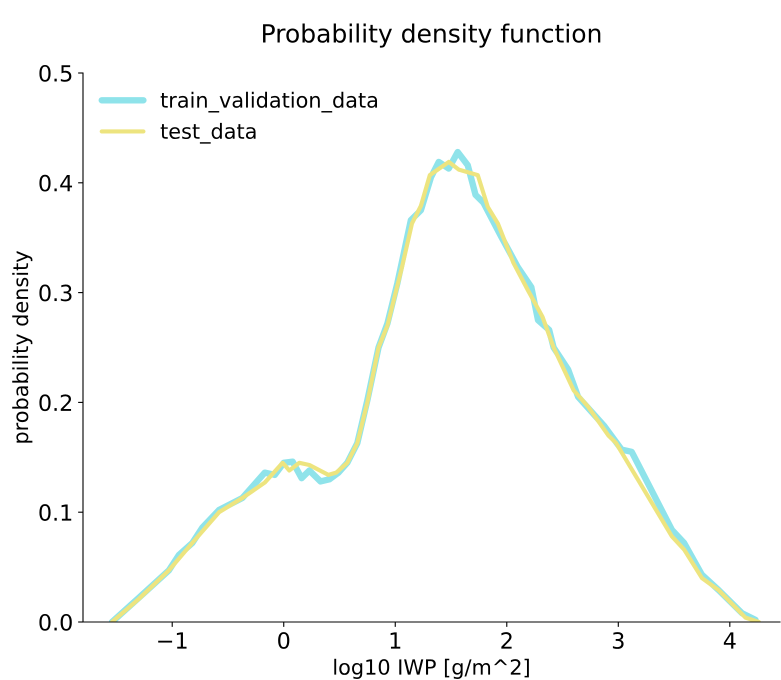 This screenshot has height=680, width=781. I want to click on y-tick-label: 0.1, so click(55, 512).